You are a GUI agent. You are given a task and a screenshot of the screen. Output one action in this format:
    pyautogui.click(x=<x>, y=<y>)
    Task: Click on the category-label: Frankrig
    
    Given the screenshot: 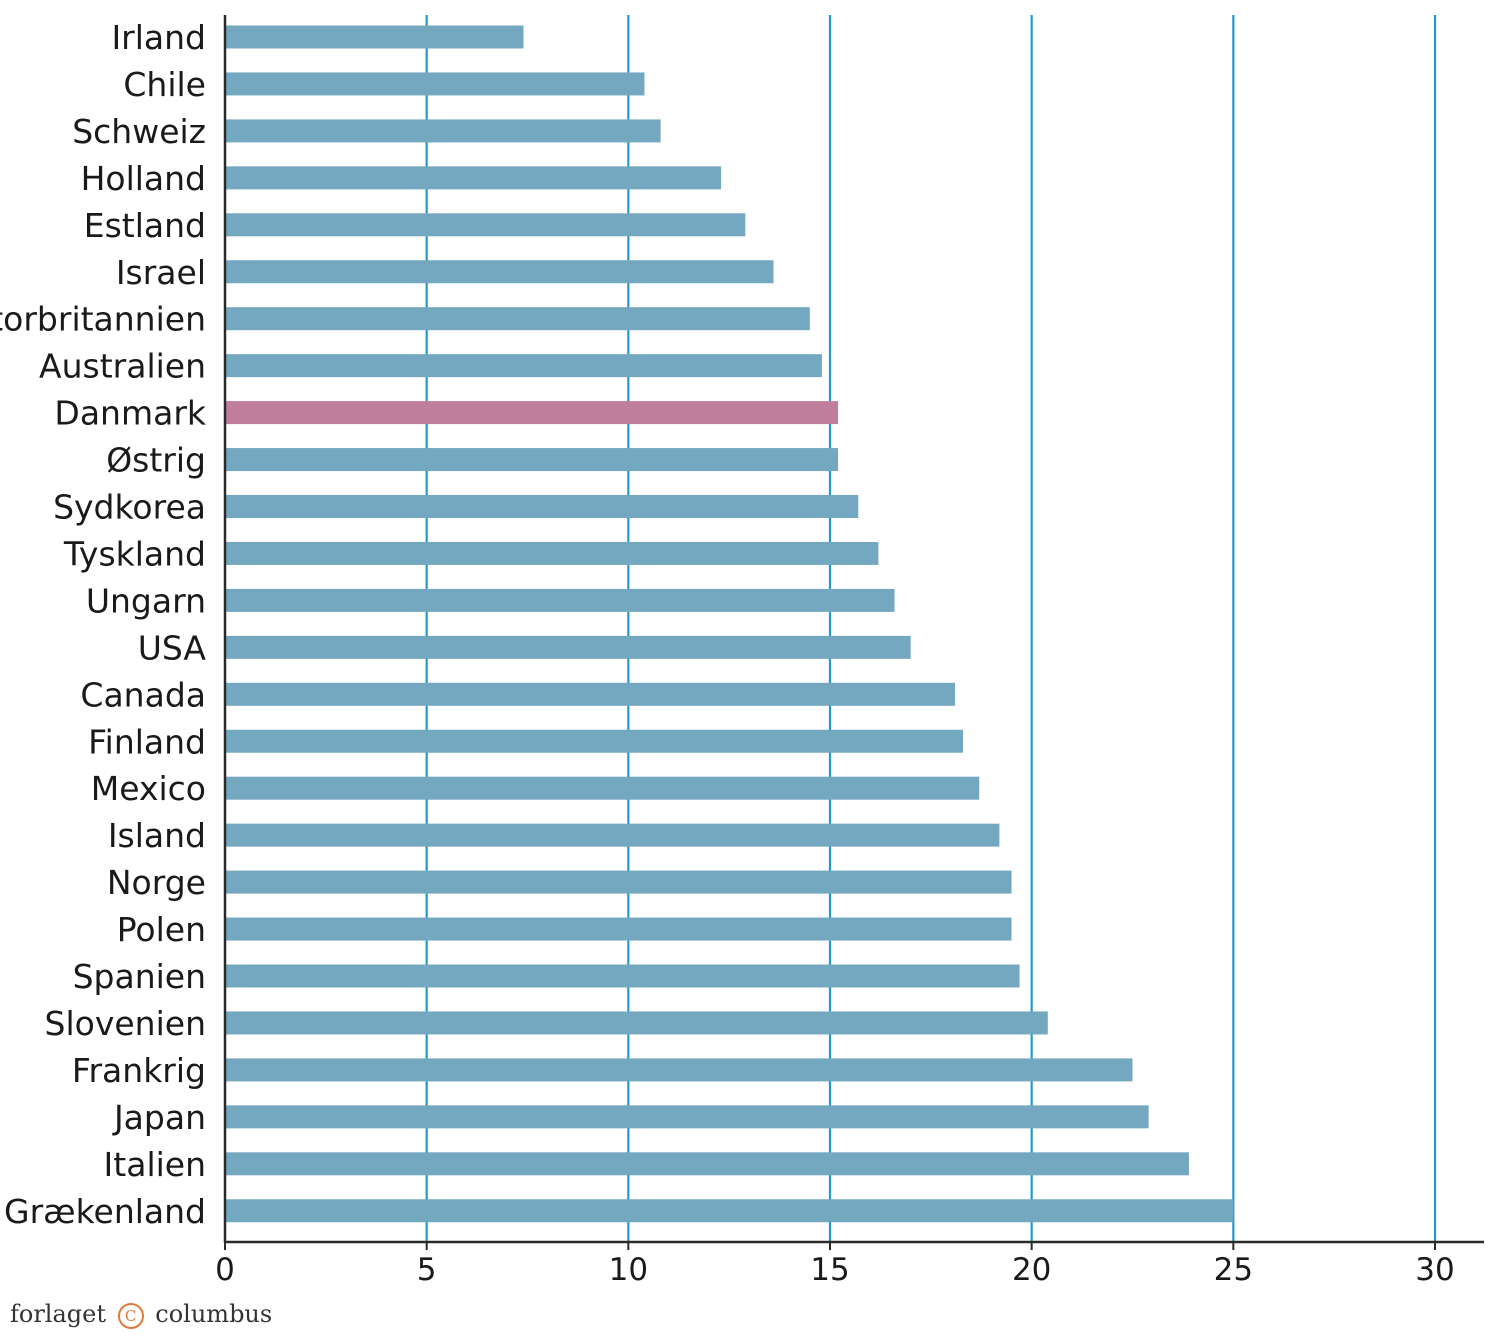 What is the action you would take?
    pyautogui.click(x=139, y=1070)
    